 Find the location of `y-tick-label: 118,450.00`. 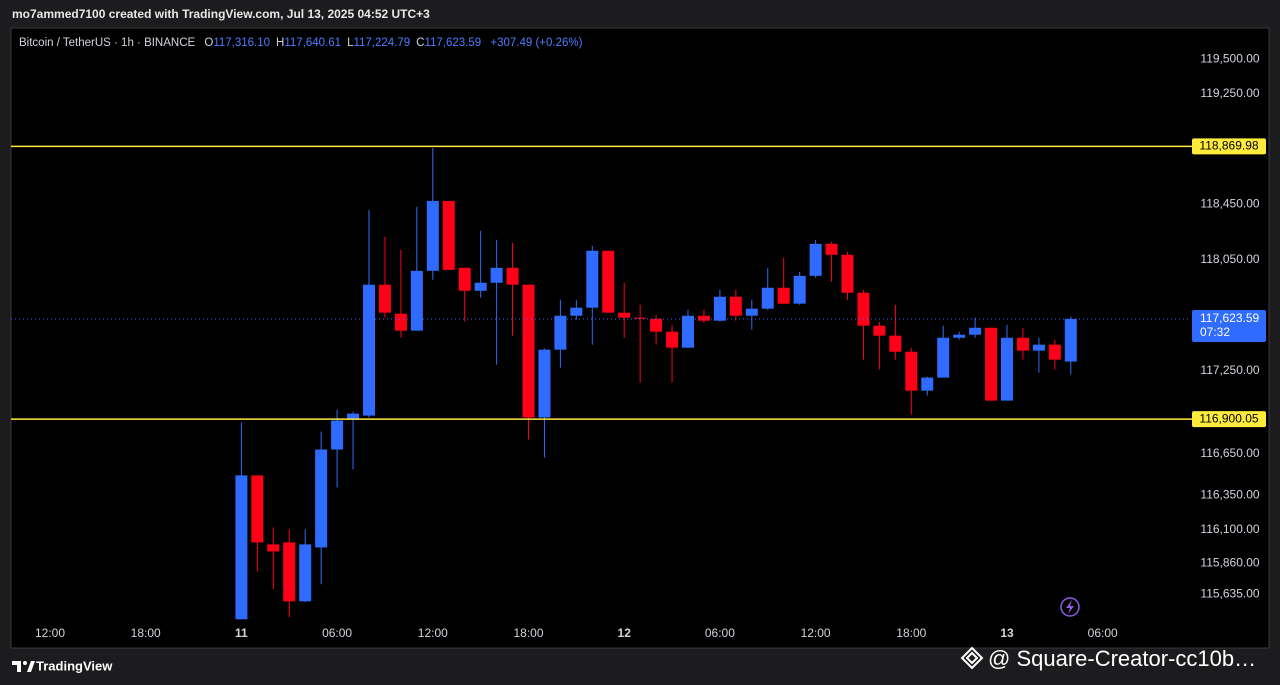

y-tick-label: 118,450.00 is located at coordinates (1229, 204).